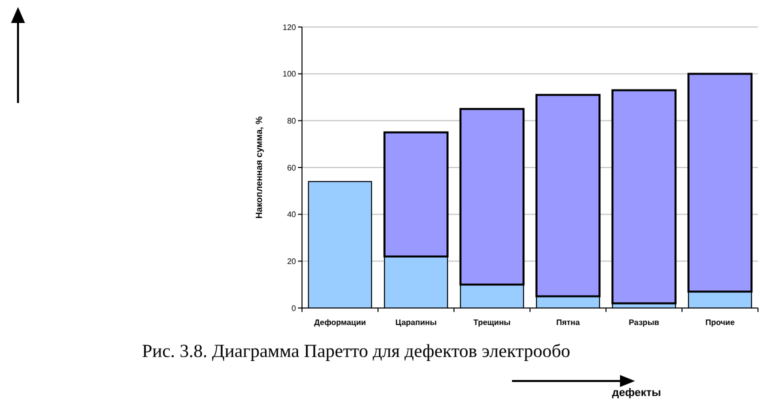  Describe the element at coordinates (292, 215) in the screenshot. I see `y-tick-label: 40` at that location.